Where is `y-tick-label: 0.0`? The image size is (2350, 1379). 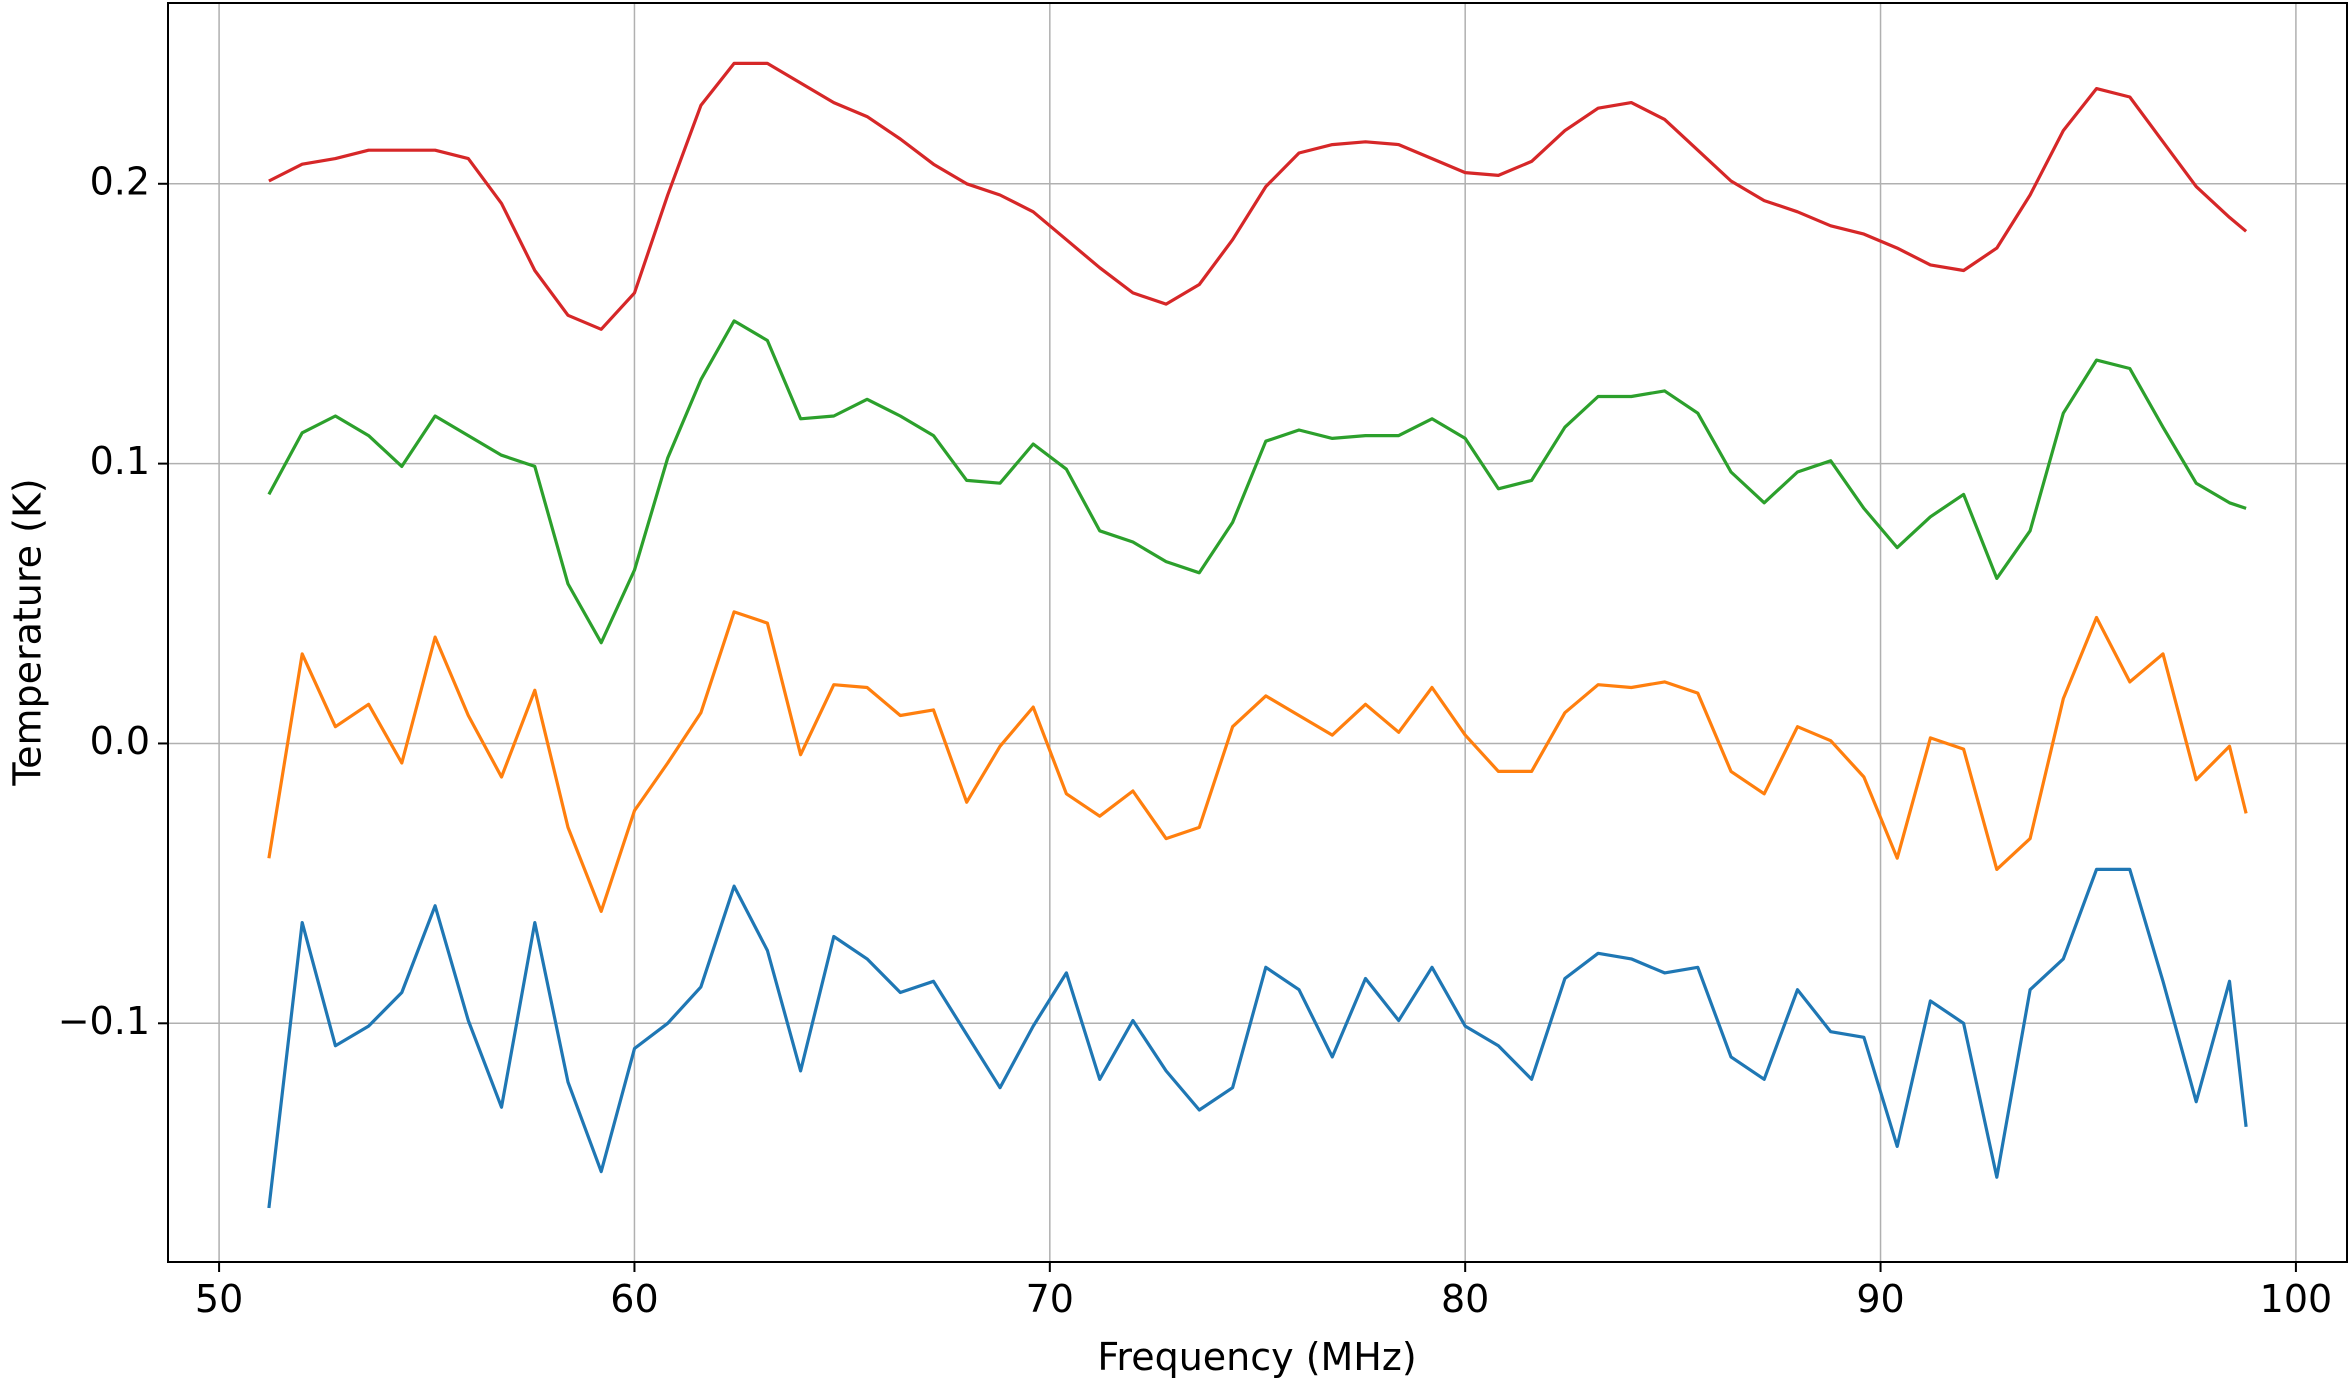 y-tick-label: 0.0 is located at coordinates (120, 741).